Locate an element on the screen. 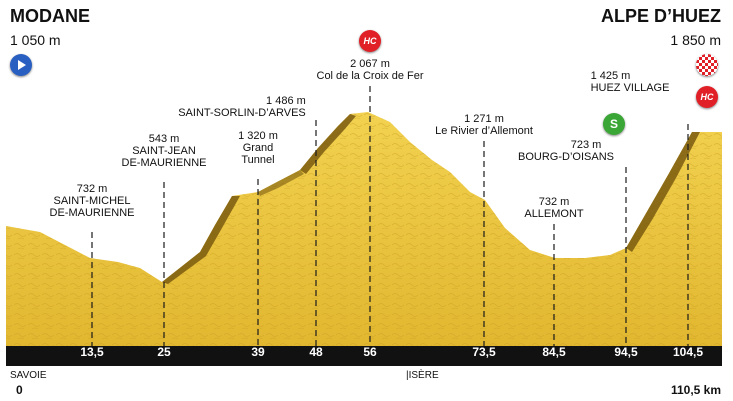 The width and height of the screenshot is (733, 401). waypoint-name: Grand is located at coordinates (258, 148).